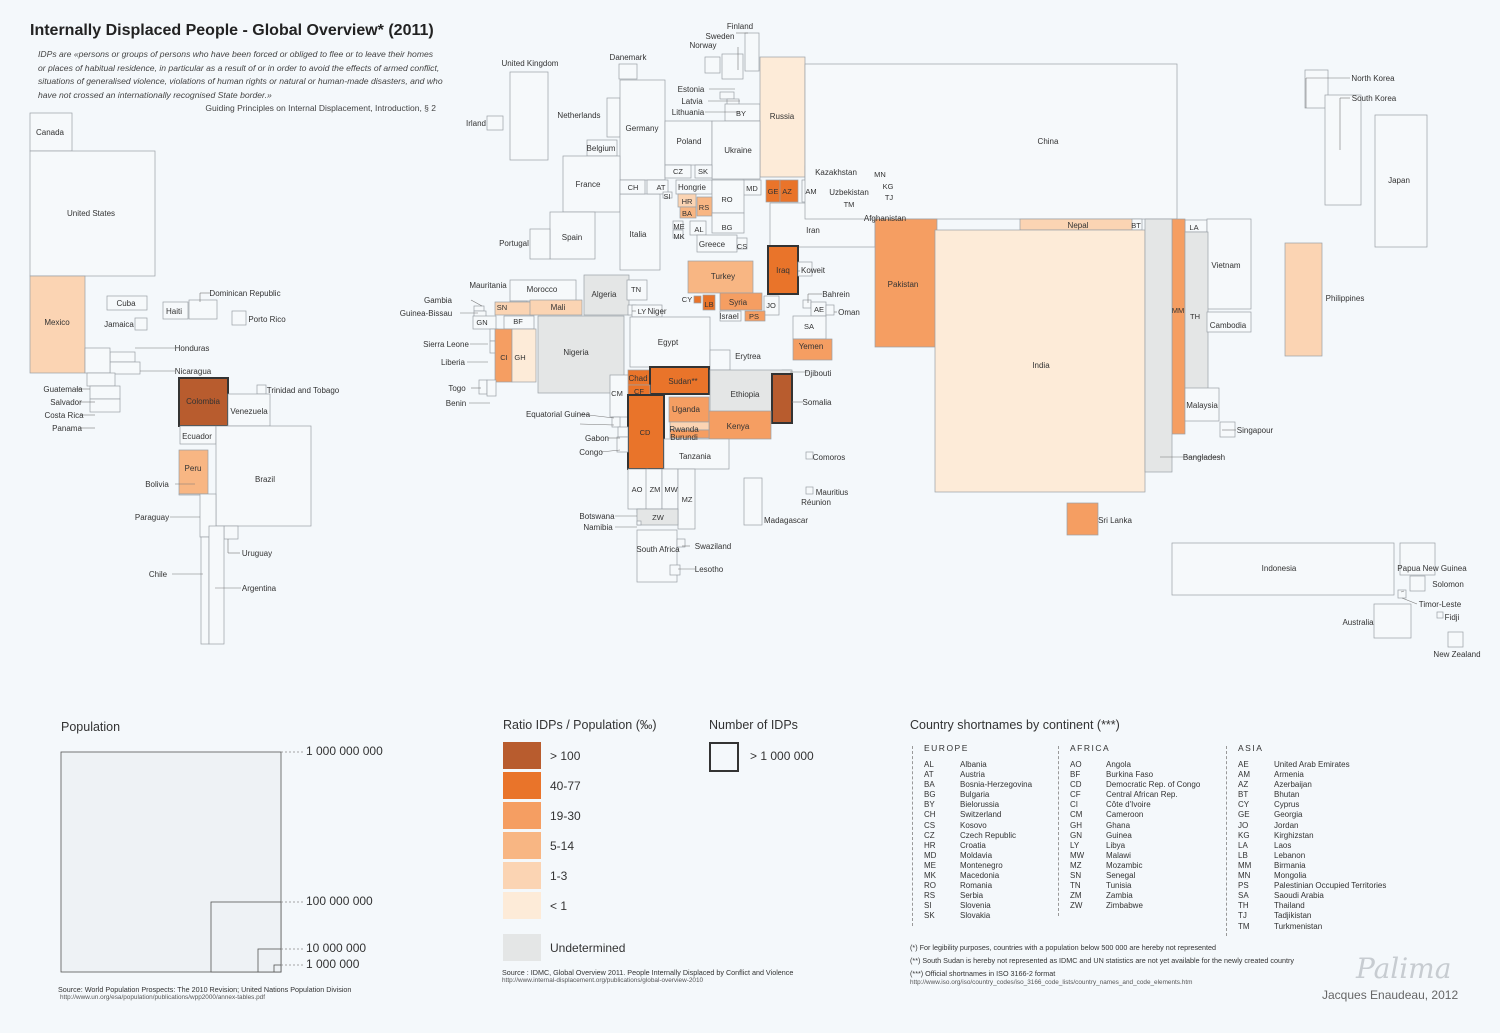 This screenshot has width=1500, height=1033. I want to click on country-rect-russia, so click(782, 117).